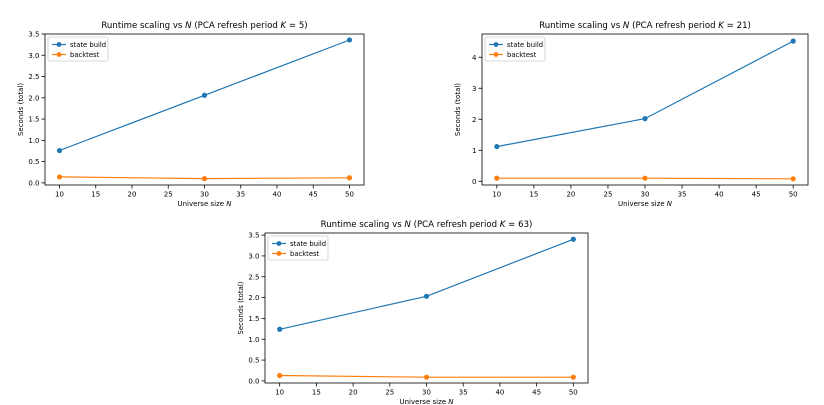 This screenshot has width=824, height=405. What do you see at coordinates (474, 120) in the screenshot?
I see `y-tick-label: 2` at bounding box center [474, 120].